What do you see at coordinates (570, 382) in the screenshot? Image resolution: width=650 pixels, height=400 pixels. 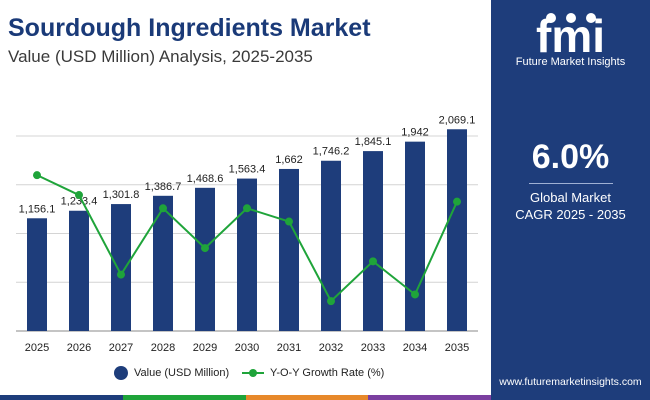 I see `website-link: www.futuremarketinsights.com` at bounding box center [570, 382].